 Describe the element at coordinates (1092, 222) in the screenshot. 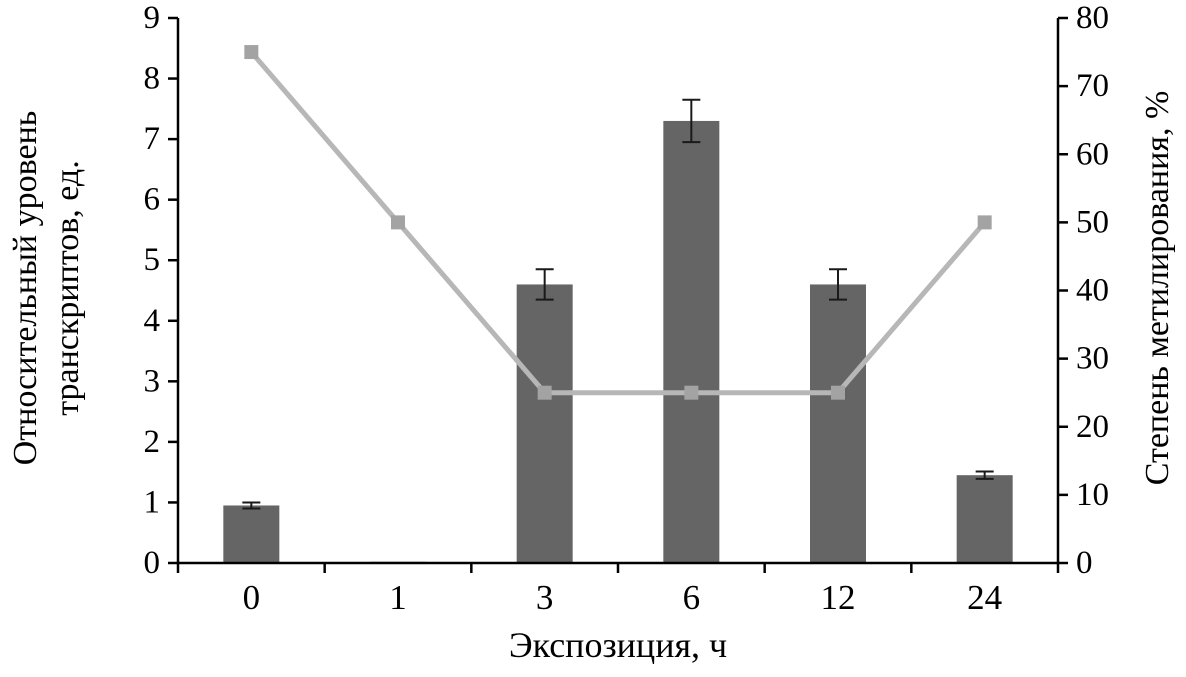

I see `right-axis-tick-label: 50` at that location.